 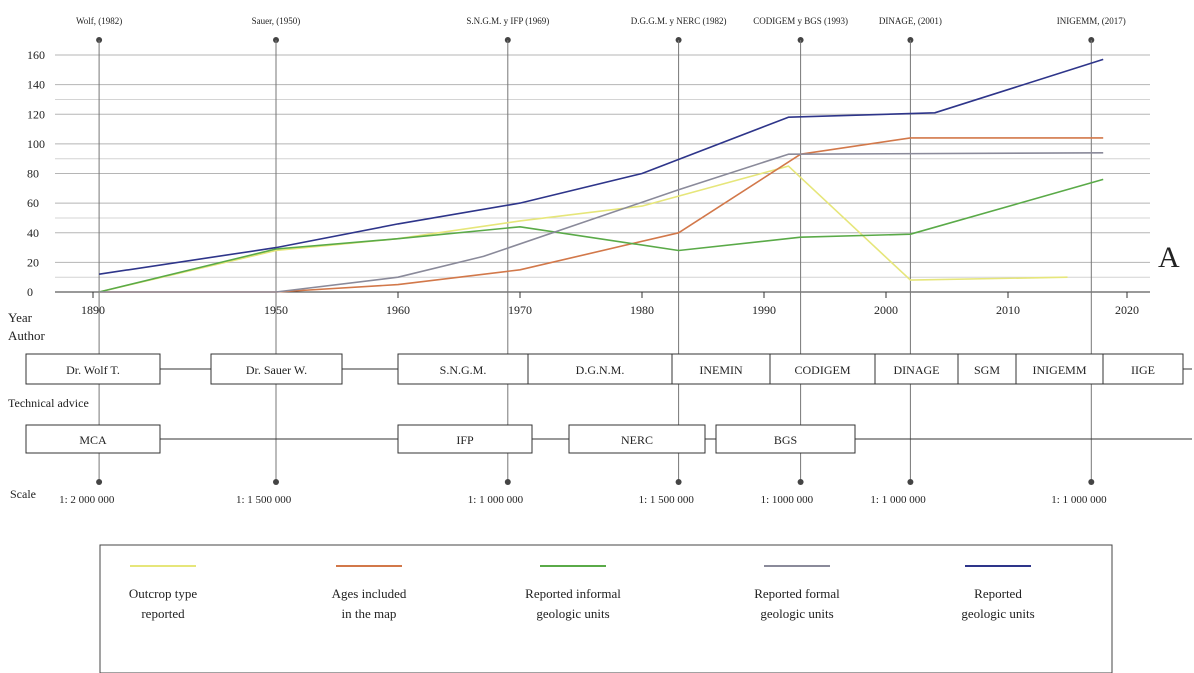 I want to click on x-tick-label-1890: 1890, so click(x=93, y=310).